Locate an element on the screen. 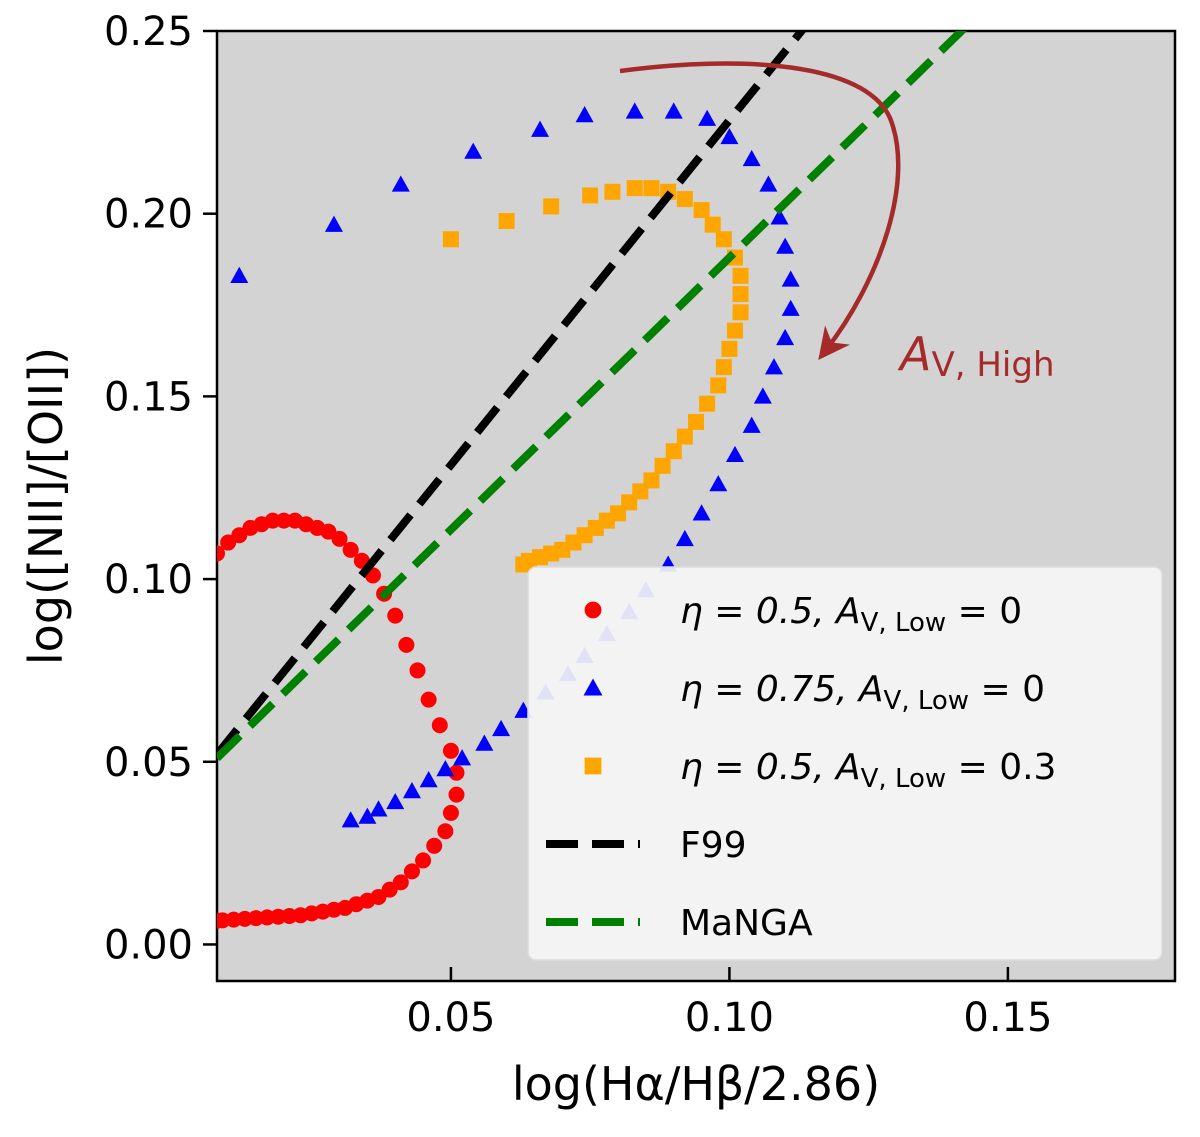 The width and height of the screenshot is (1200, 1137). legend-label: MaNGA is located at coordinates (746, 923).